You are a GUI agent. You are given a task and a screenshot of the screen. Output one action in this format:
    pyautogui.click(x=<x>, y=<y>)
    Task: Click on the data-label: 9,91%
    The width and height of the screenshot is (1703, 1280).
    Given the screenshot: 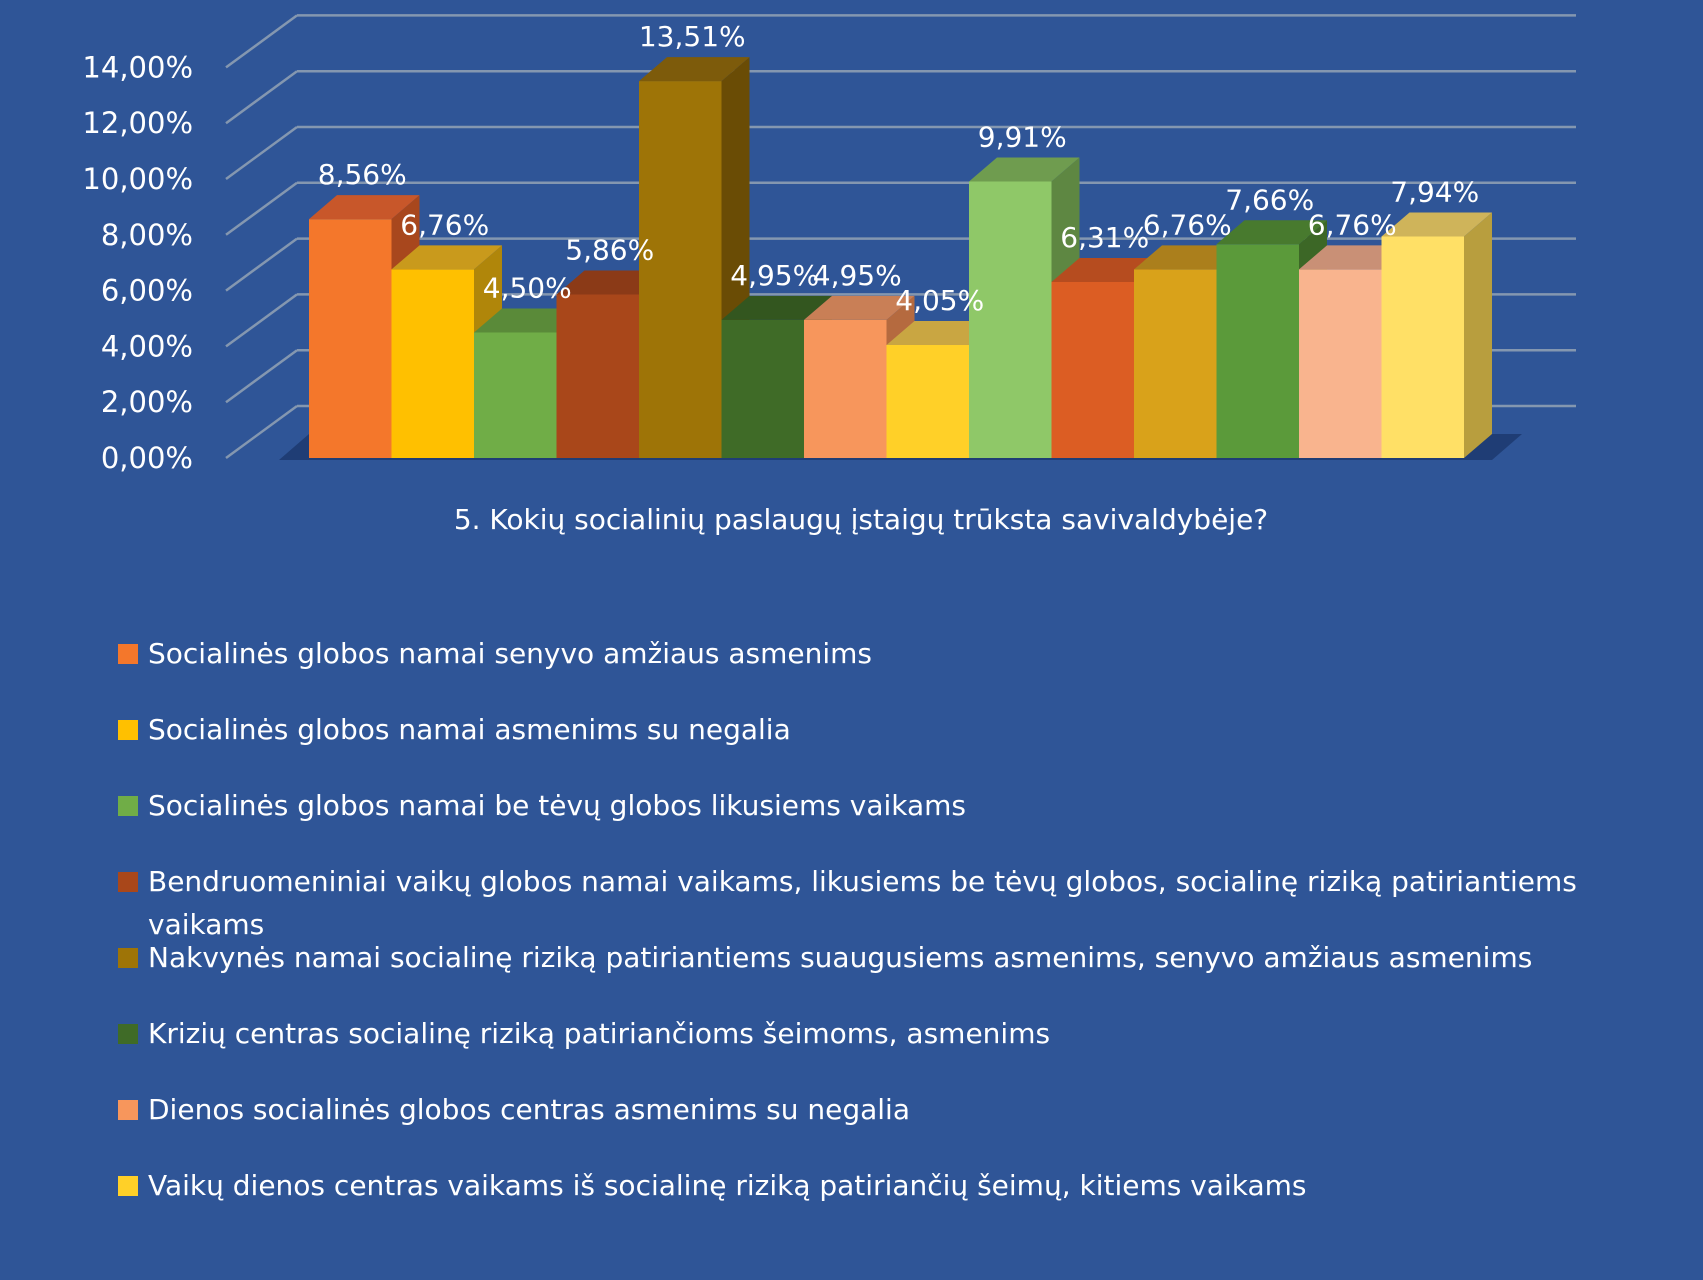 What is the action you would take?
    pyautogui.click(x=1022, y=137)
    